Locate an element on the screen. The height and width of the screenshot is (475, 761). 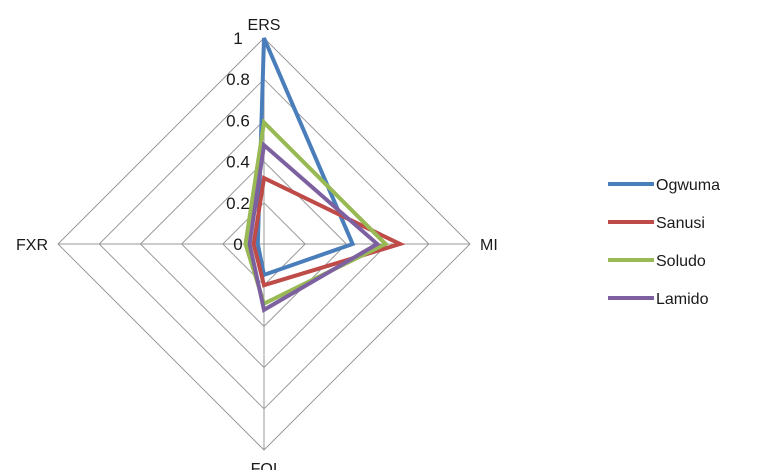
axis-label-mi: MI is located at coordinates (489, 245).